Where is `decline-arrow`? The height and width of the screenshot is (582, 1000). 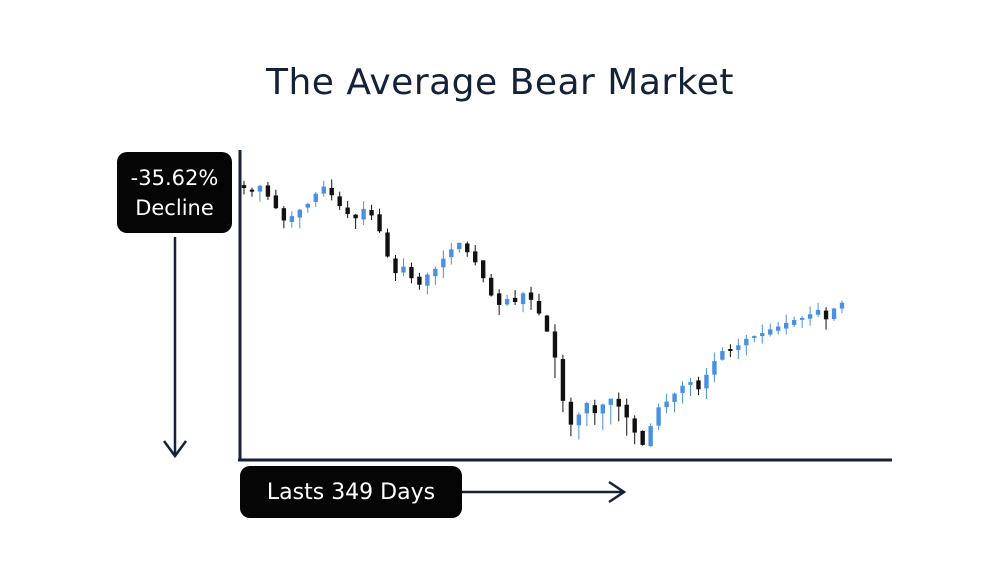
decline-arrow is located at coordinates (175, 348).